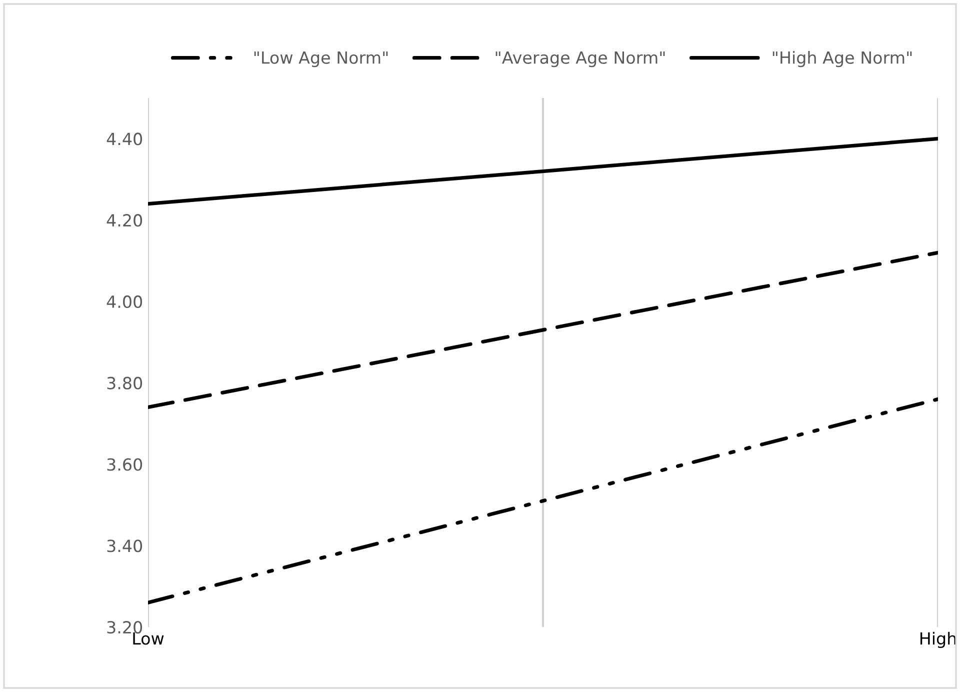 The image size is (960, 692). Describe the element at coordinates (124, 220) in the screenshot. I see `y-tick-label: 4.20` at that location.